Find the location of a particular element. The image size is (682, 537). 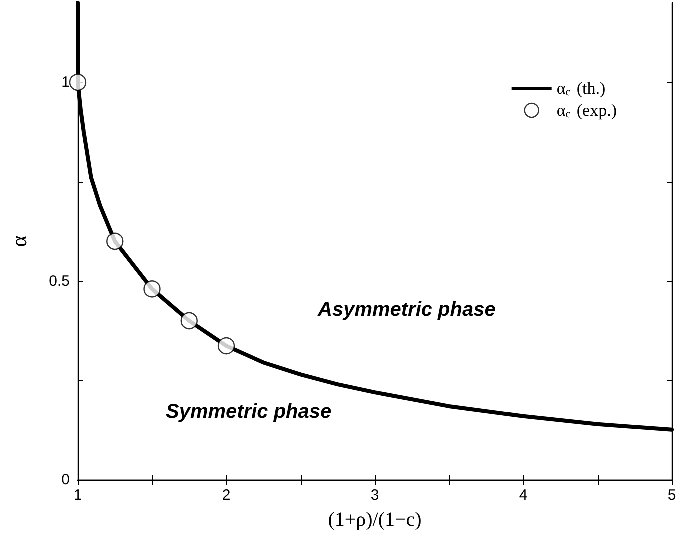

y-tick-label: 1 is located at coordinates (66, 82).